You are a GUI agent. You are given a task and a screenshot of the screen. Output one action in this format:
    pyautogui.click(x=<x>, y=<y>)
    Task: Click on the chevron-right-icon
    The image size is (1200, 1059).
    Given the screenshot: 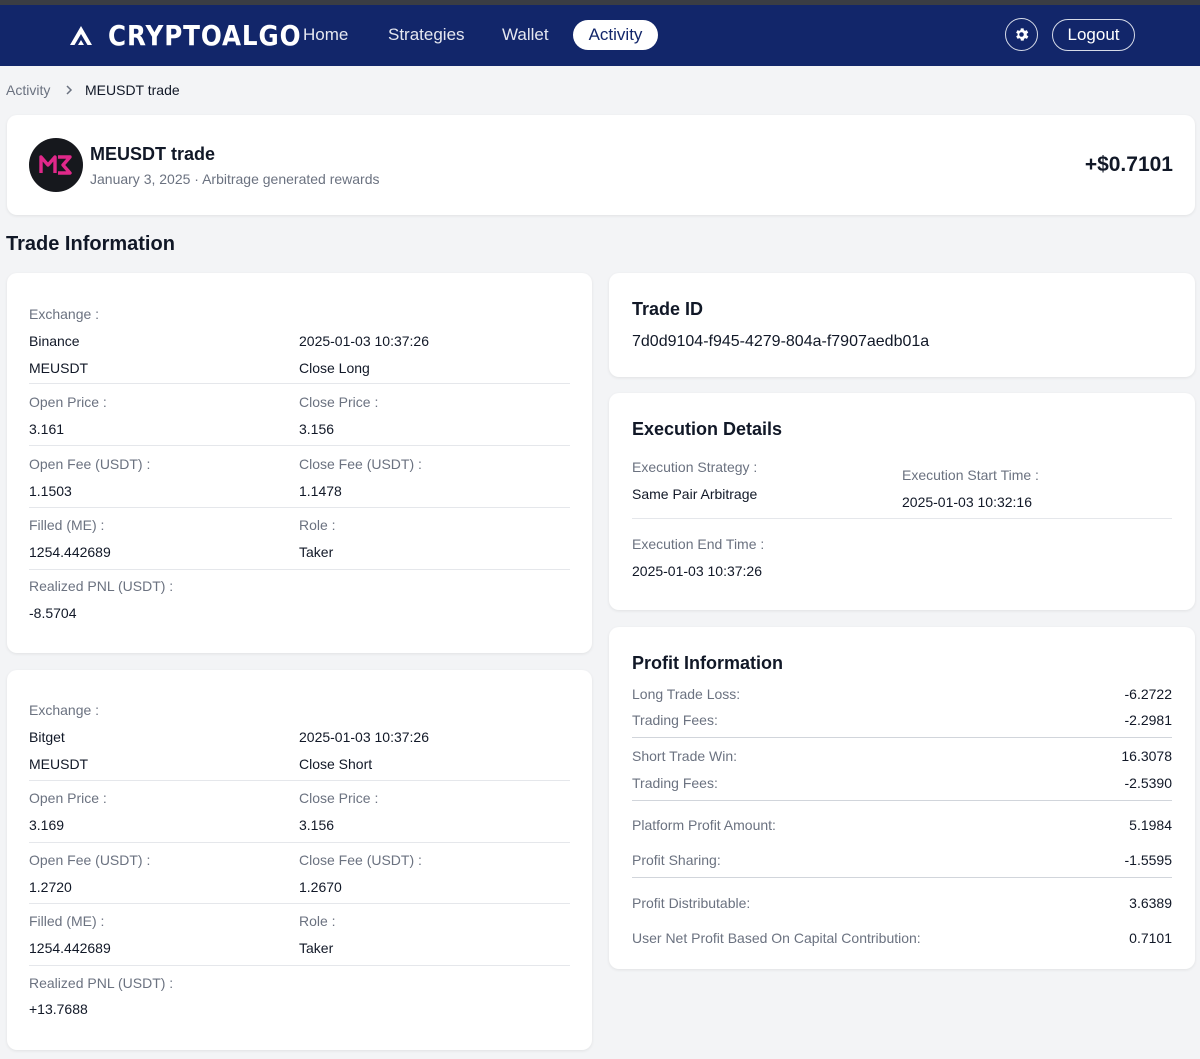 What is the action you would take?
    pyautogui.click(x=69, y=90)
    